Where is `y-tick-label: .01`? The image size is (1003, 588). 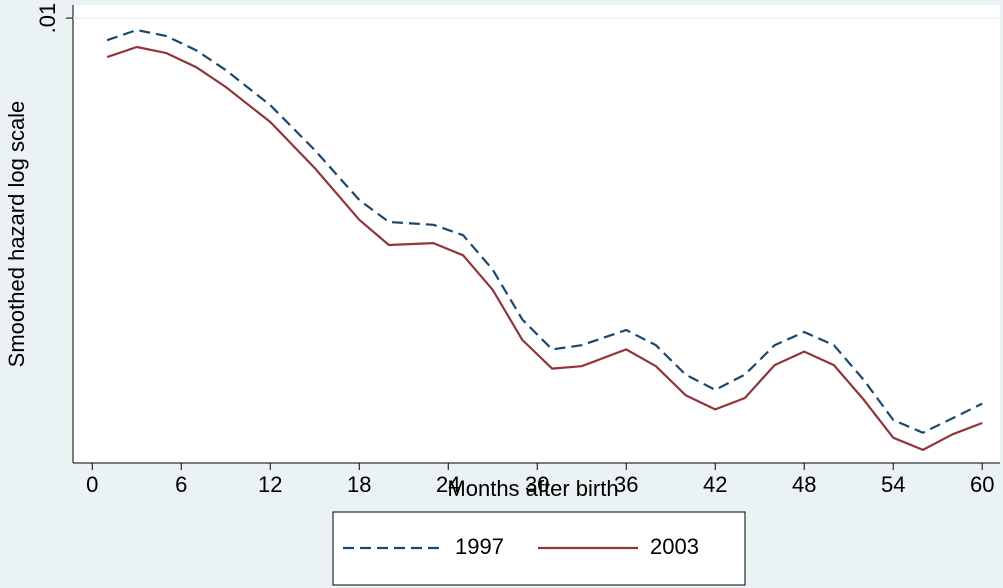 y-tick-label: .01 is located at coordinates (47, 18).